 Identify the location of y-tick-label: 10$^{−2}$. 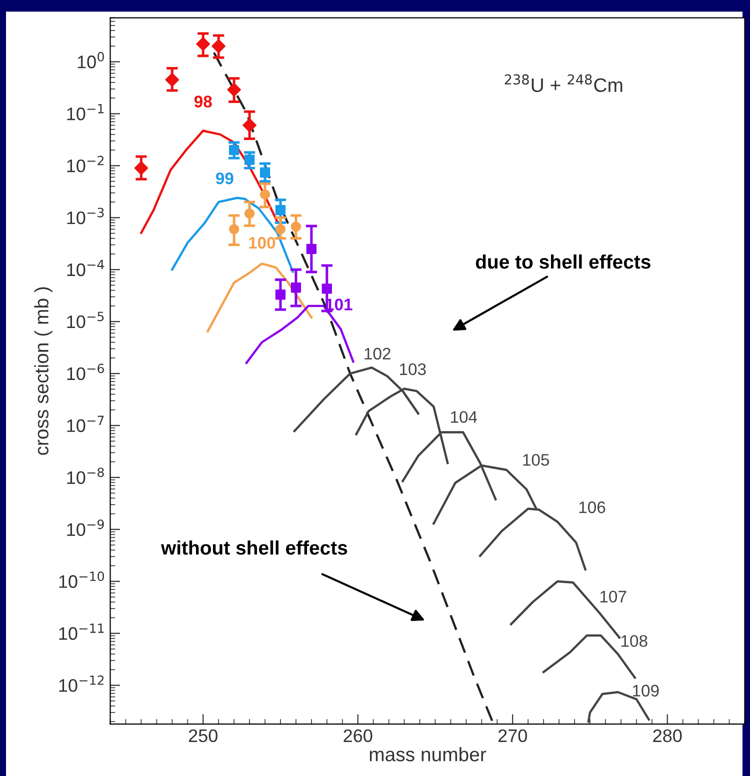
(85, 164).